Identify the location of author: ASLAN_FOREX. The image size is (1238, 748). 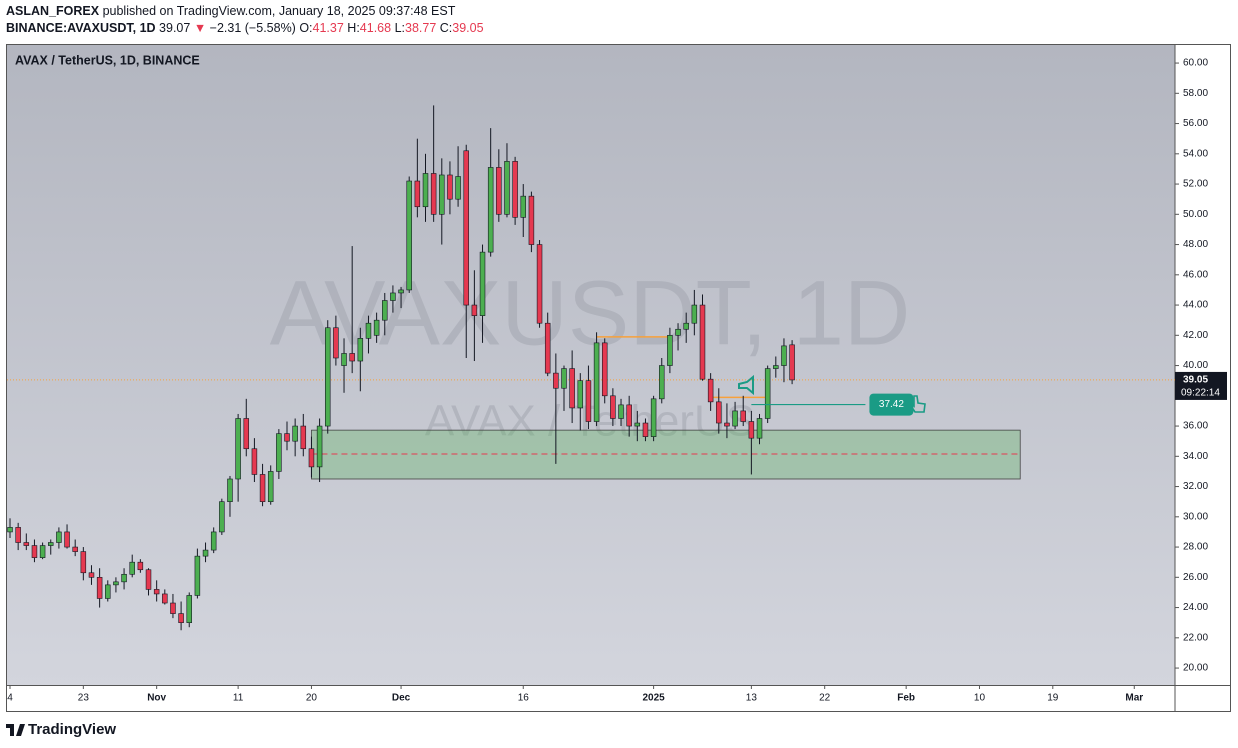
(53, 11).